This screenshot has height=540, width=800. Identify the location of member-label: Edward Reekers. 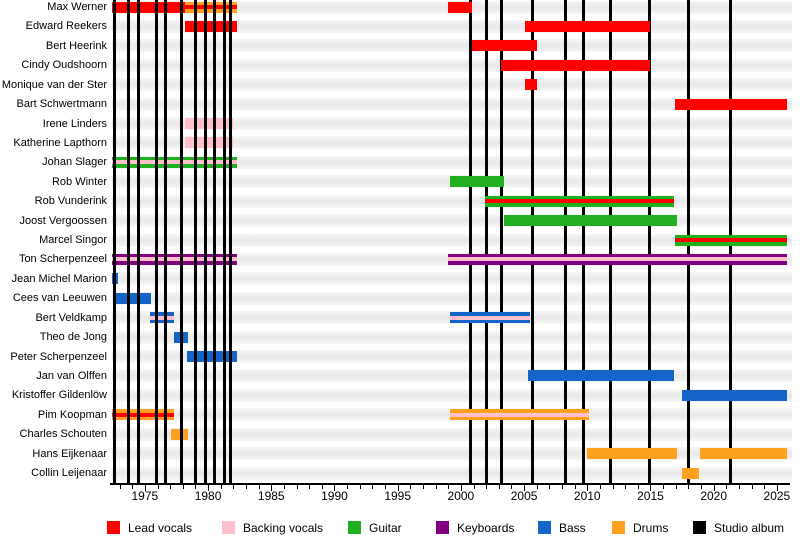
(66, 26).